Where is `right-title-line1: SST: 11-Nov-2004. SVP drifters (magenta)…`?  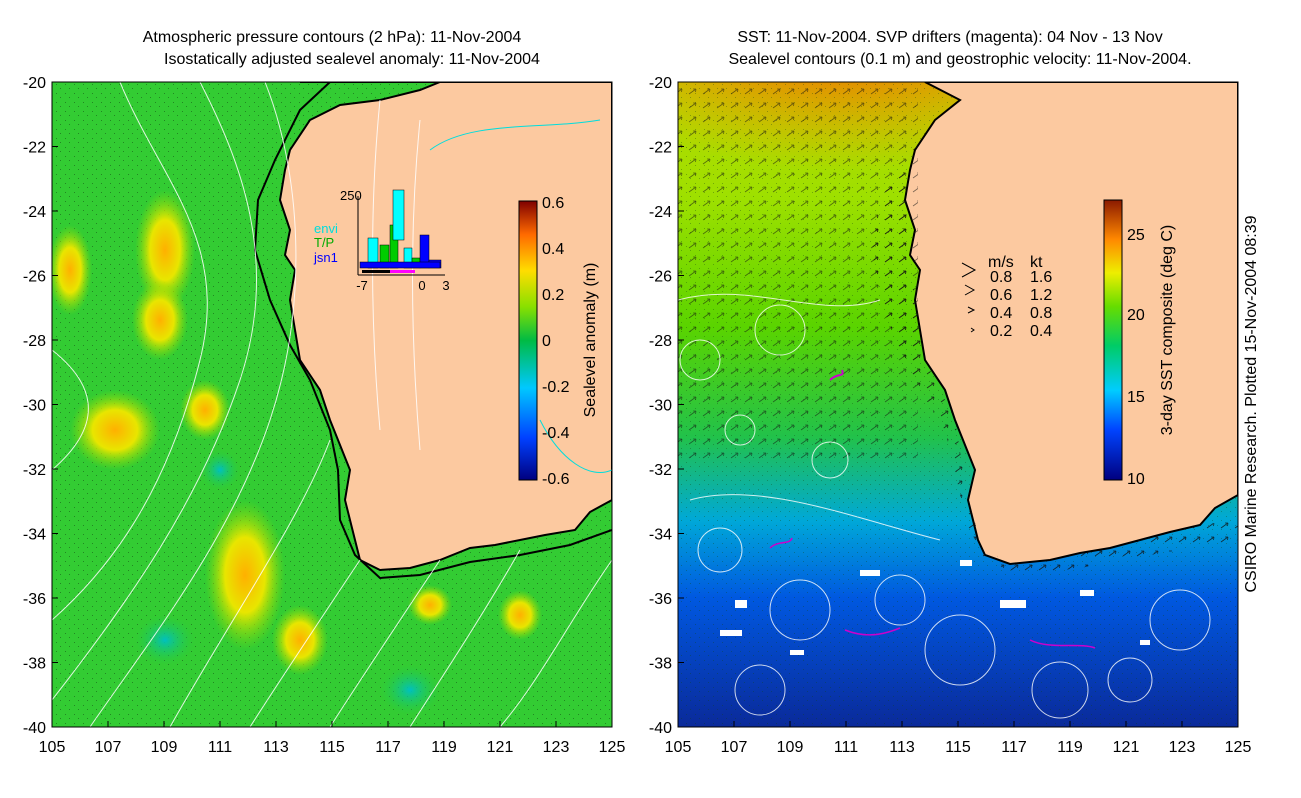
right-title-line1: SST: 11-Nov-2004. SVP drifters (magenta)… is located at coordinates (950, 37).